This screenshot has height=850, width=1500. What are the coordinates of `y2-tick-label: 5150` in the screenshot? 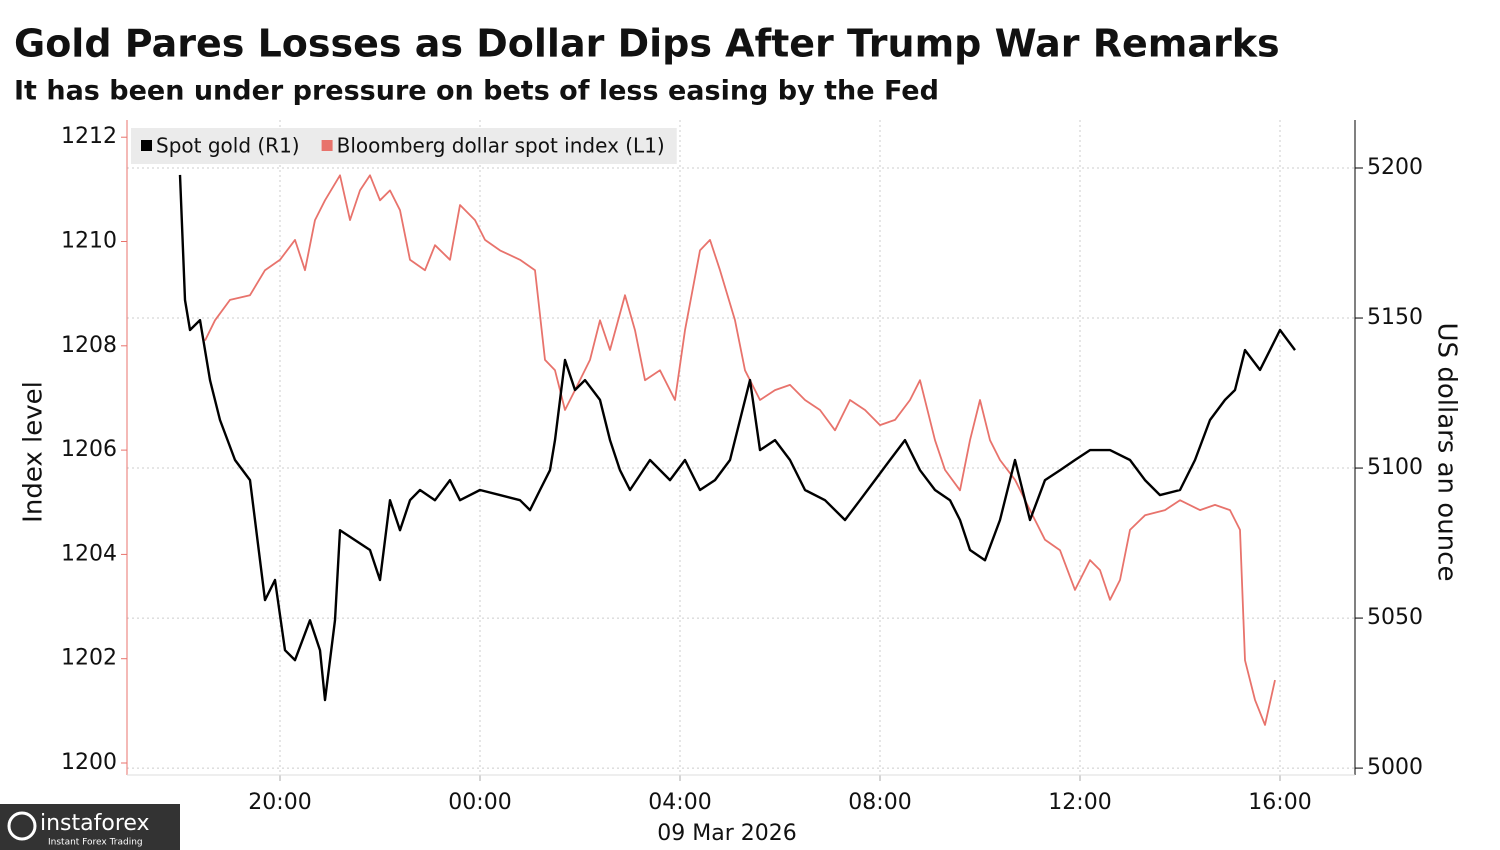 It's located at (1395, 317).